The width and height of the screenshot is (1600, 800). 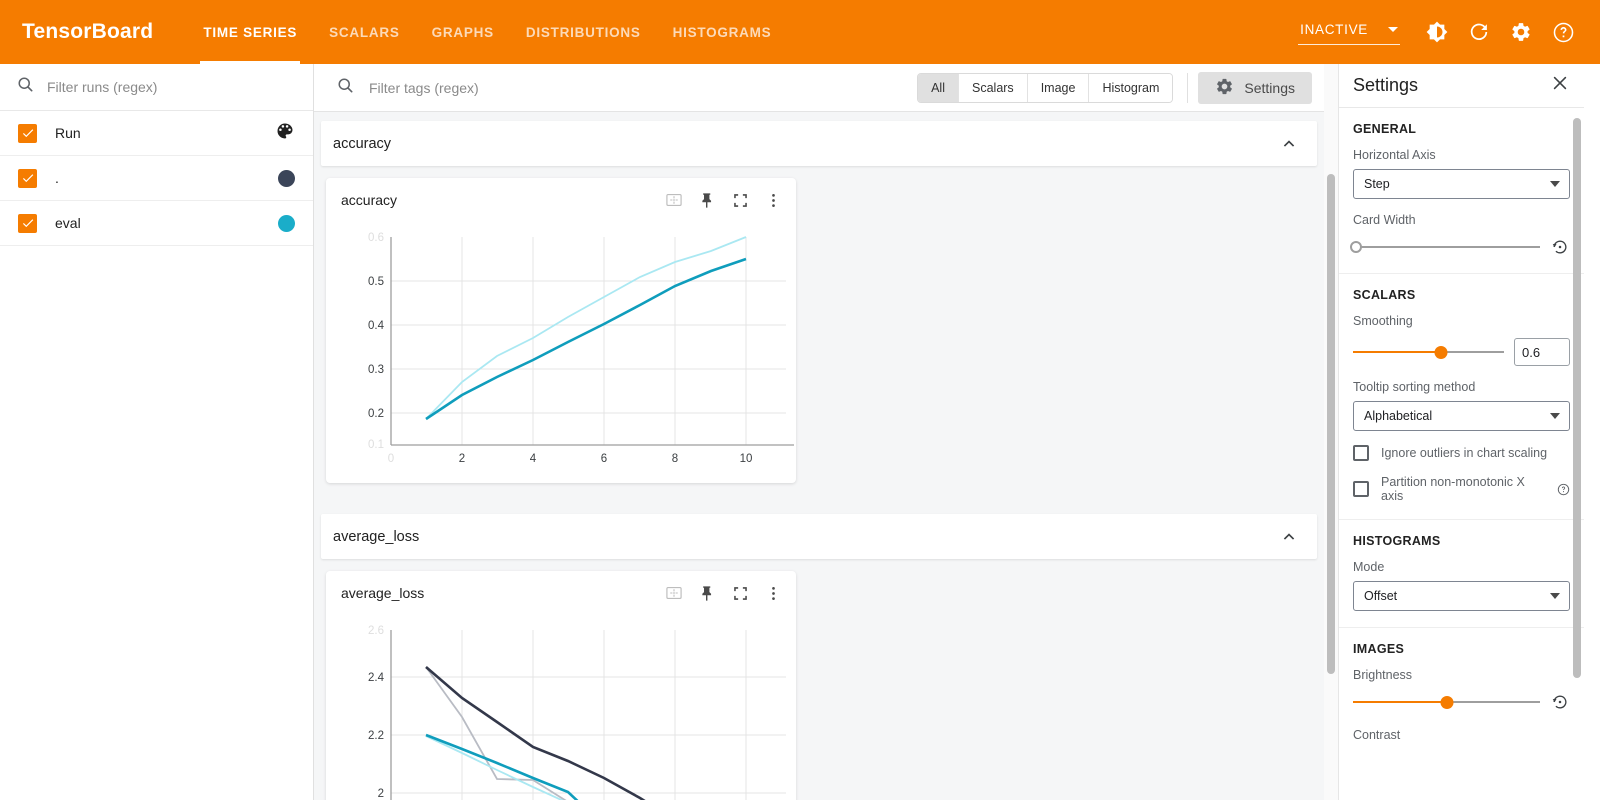 What do you see at coordinates (462, 32) in the screenshot?
I see `nav-tab-graphs: GRAPHS` at bounding box center [462, 32].